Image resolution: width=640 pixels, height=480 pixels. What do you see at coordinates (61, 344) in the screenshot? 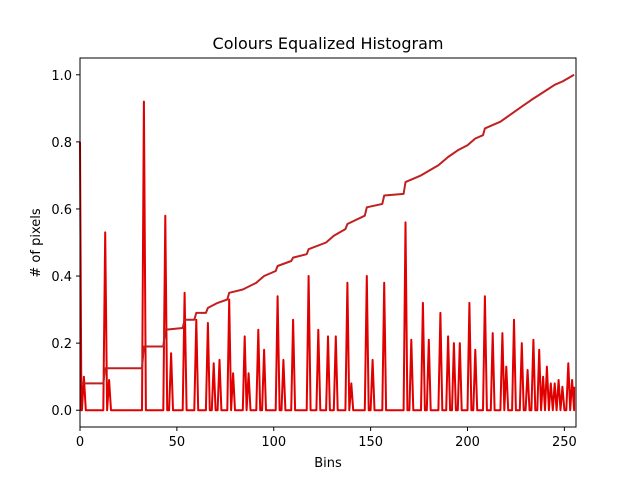
I see `y-tick-label: 0.2` at bounding box center [61, 344].